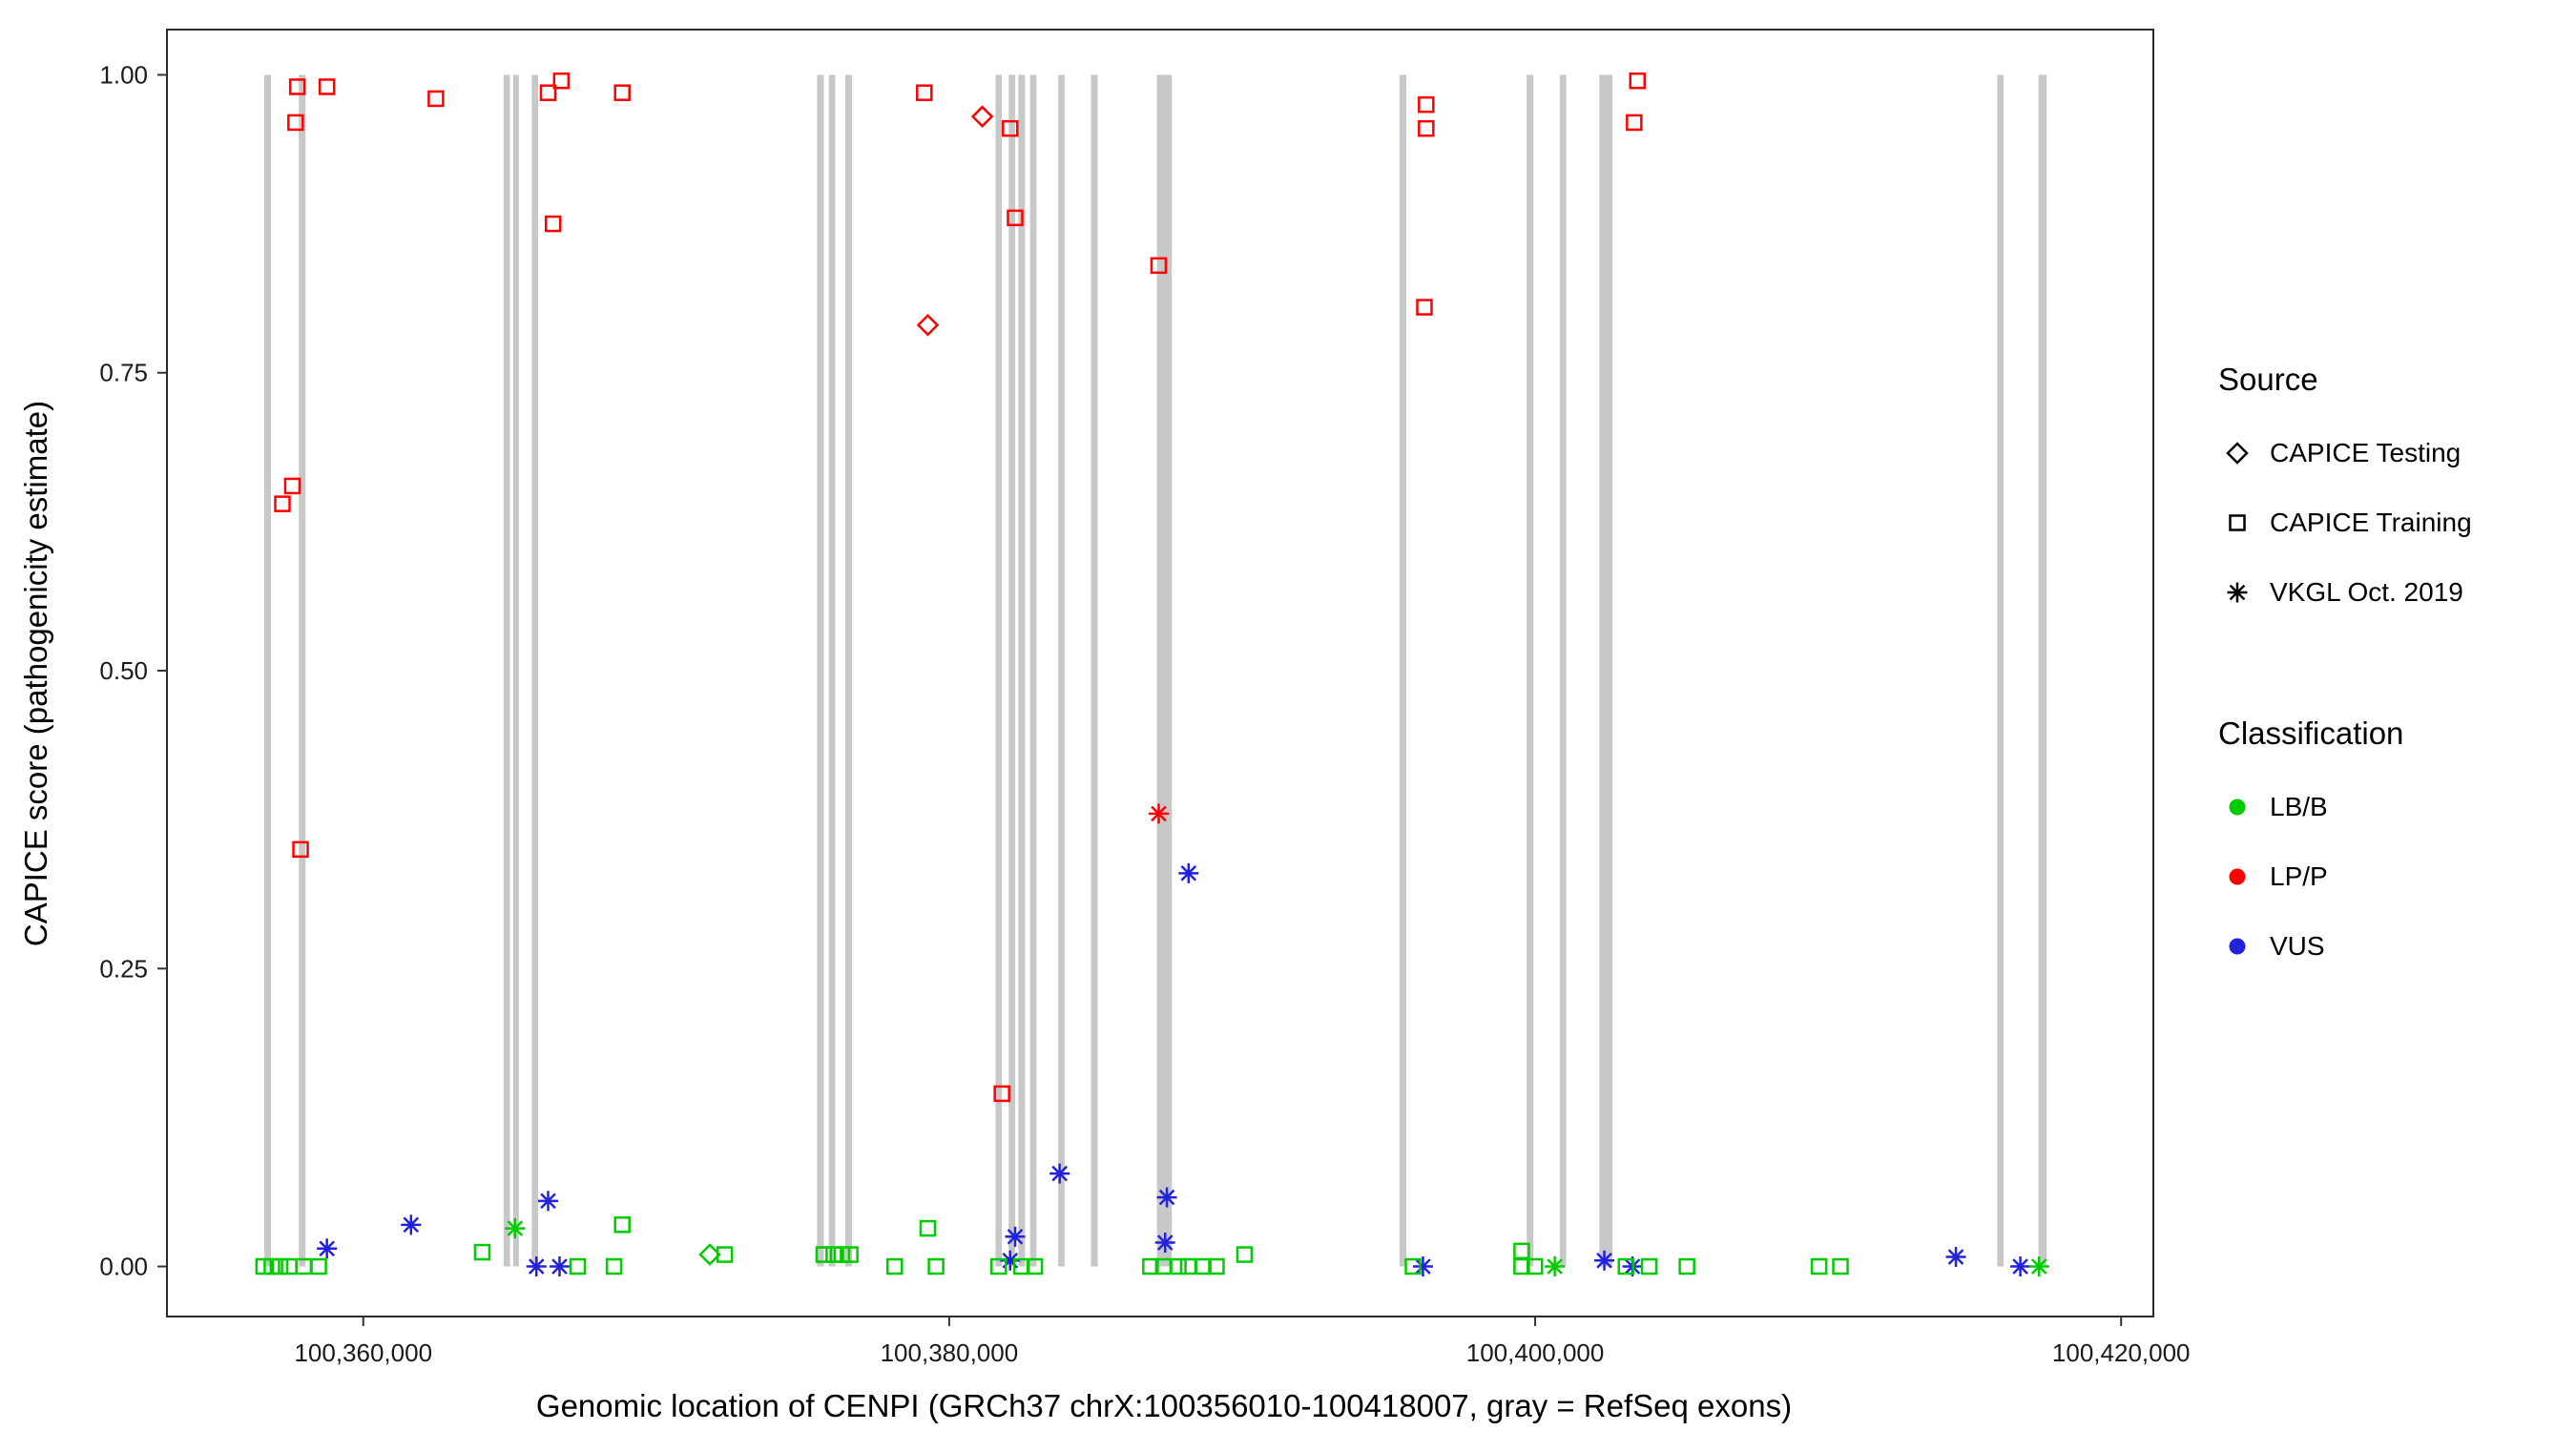 The image size is (2576, 1431). I want to click on y-tick-label: 0.50, so click(123, 670).